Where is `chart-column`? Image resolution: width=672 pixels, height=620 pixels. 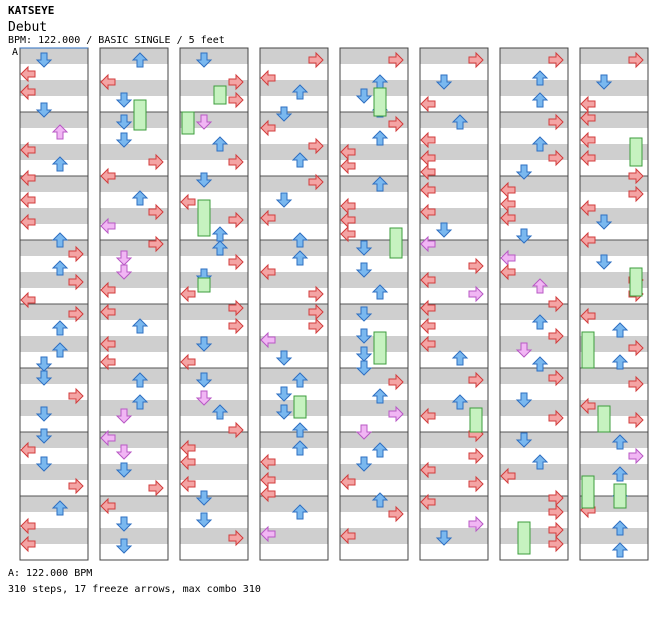 chart-column is located at coordinates (454, 304).